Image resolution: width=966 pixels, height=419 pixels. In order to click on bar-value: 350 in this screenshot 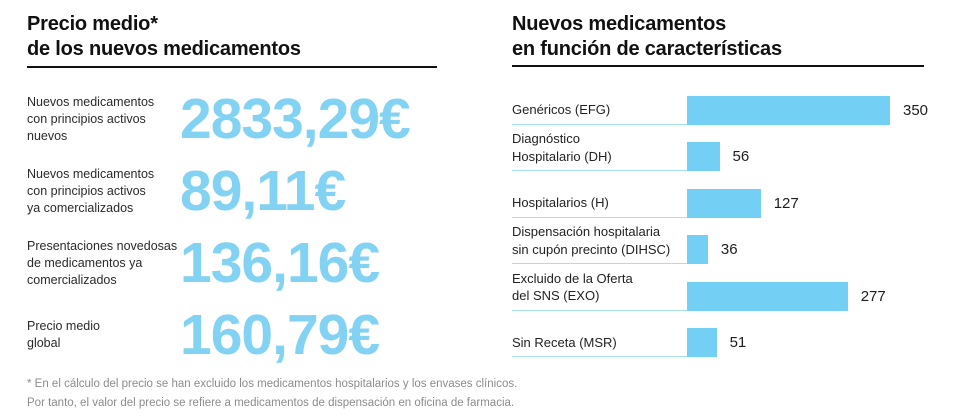, I will do `click(916, 110)`.